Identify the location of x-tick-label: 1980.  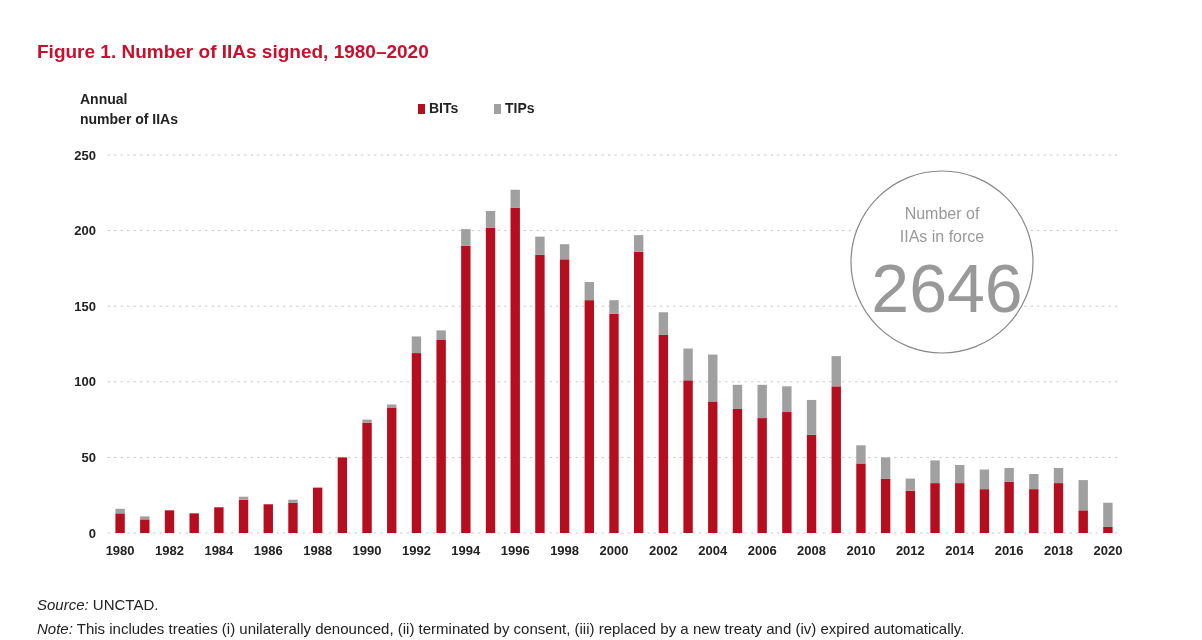
(120, 550).